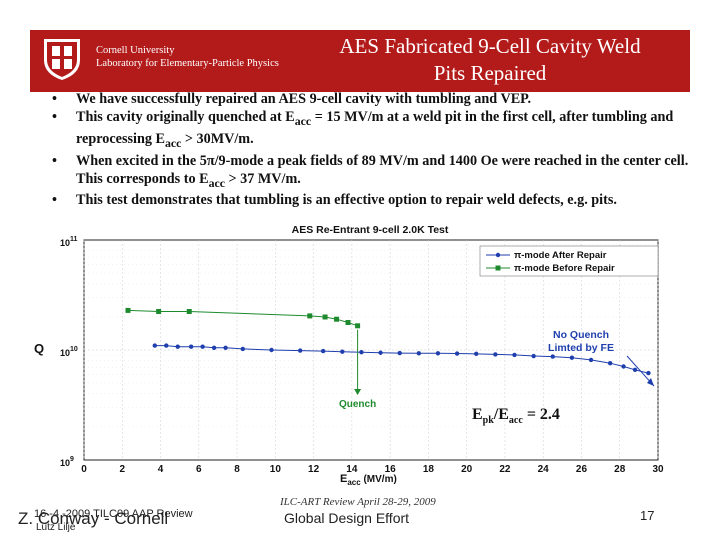 The width and height of the screenshot is (720, 540). I want to click on epk-sub: pk, so click(489, 420).